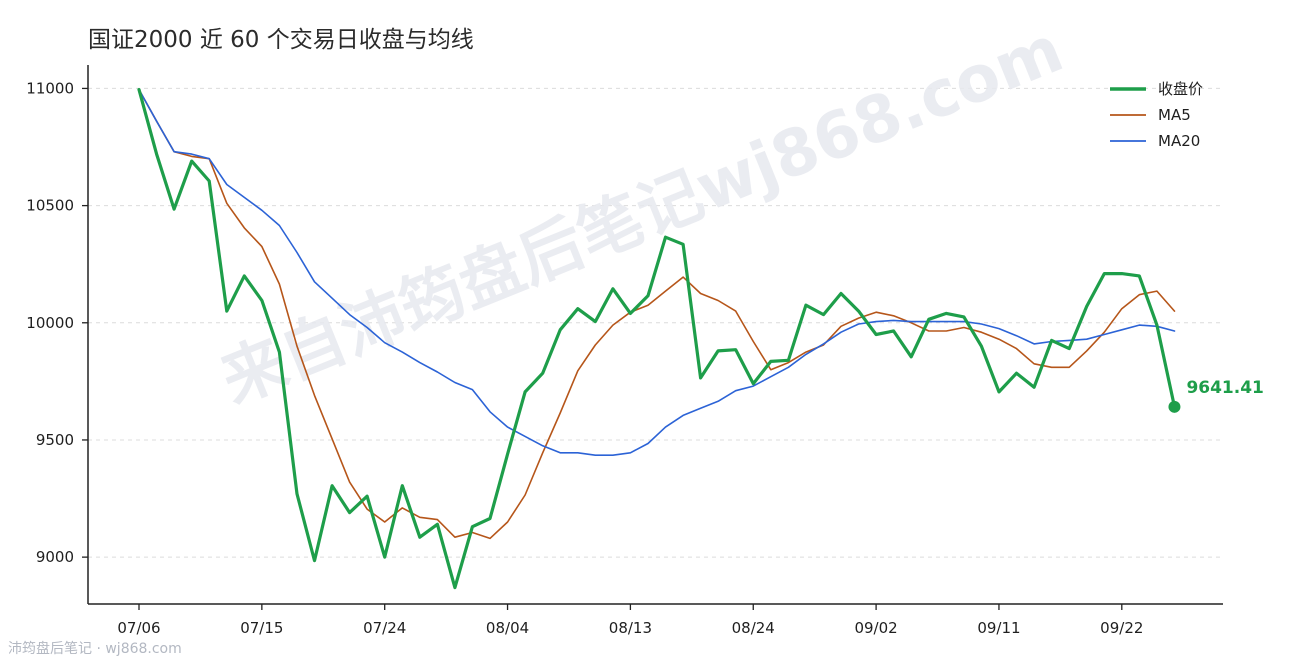 This screenshot has height=660, width=1290. What do you see at coordinates (50, 323) in the screenshot?
I see `y-tick-label: 10000` at bounding box center [50, 323].